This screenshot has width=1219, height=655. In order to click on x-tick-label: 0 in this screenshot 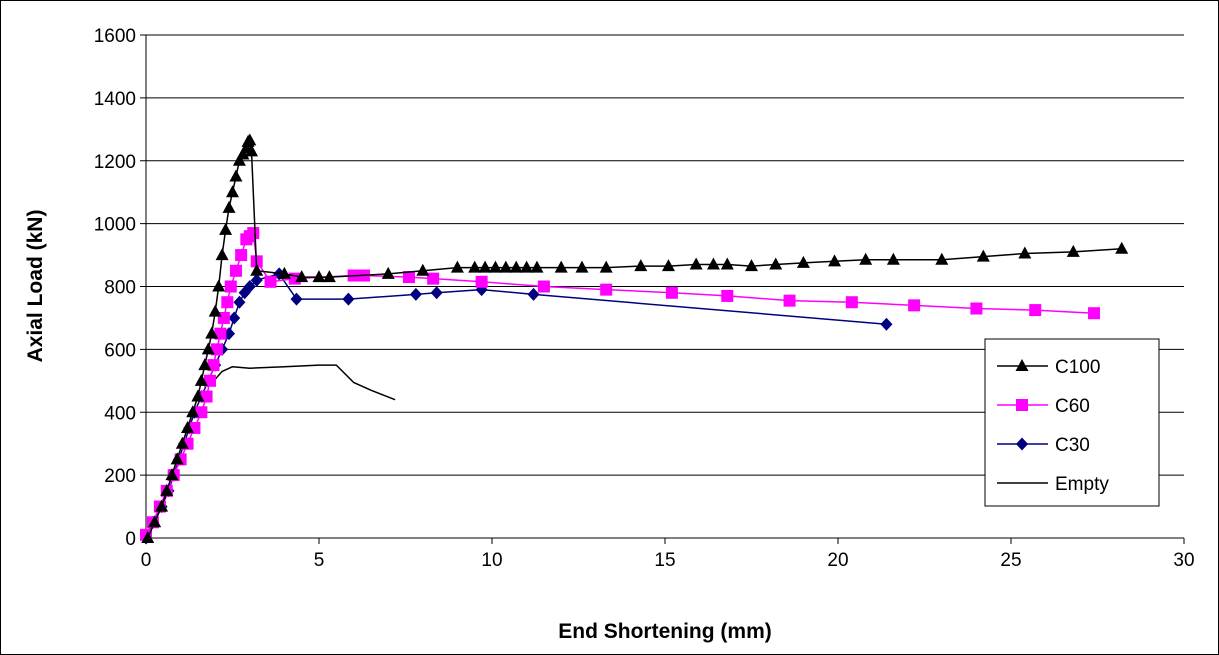, I will do `click(146, 560)`.